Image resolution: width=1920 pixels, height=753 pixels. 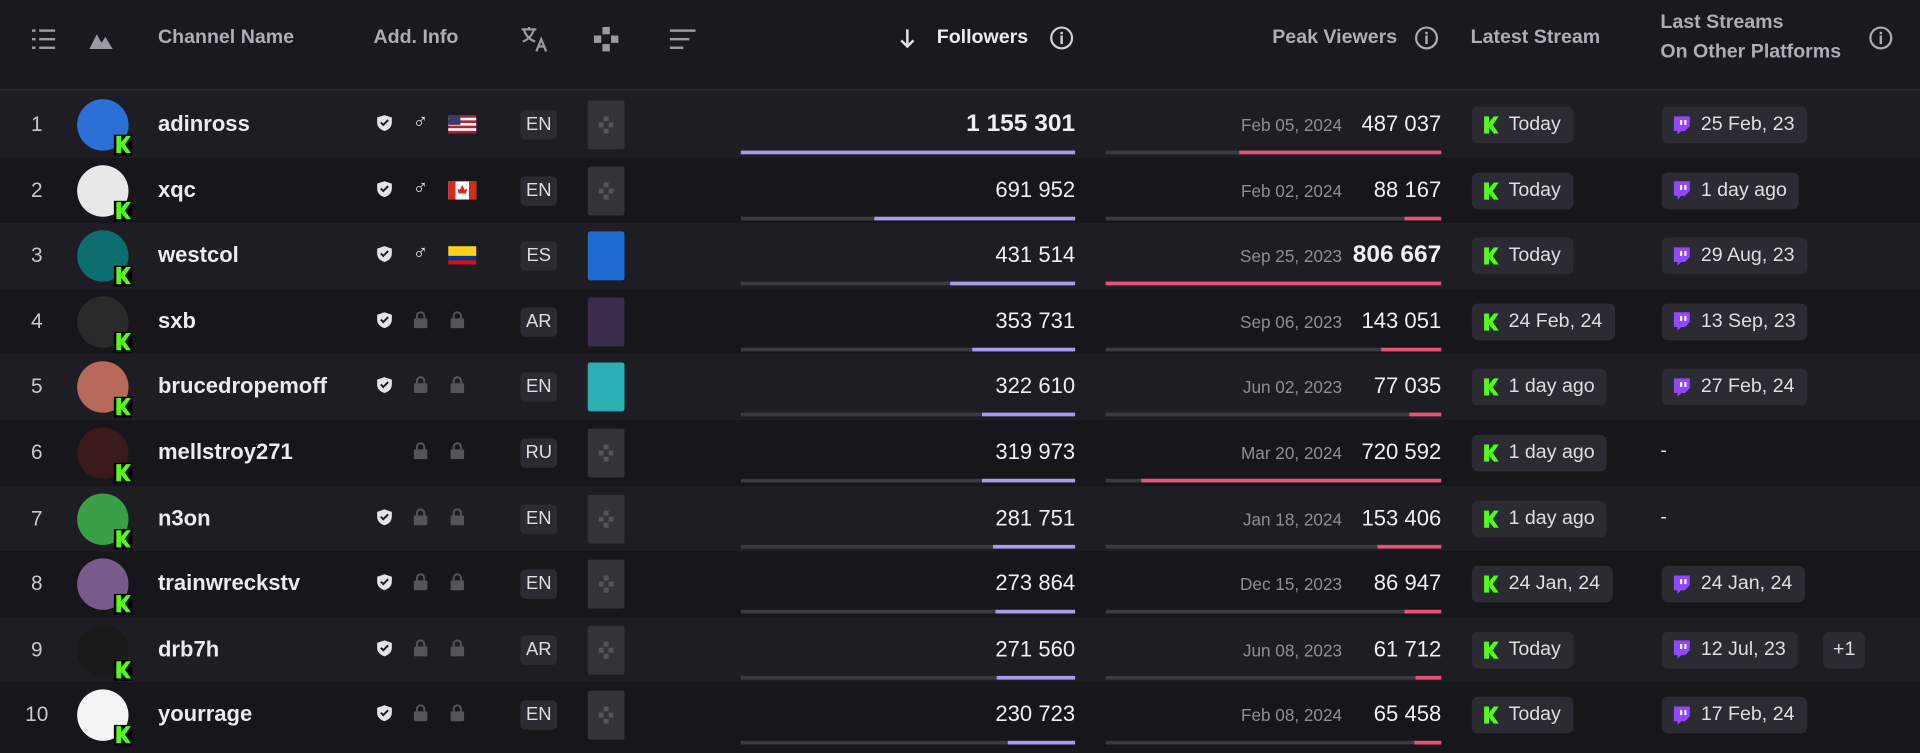 What do you see at coordinates (1292, 650) in the screenshot?
I see `peak-date: Jun 08, 2023` at bounding box center [1292, 650].